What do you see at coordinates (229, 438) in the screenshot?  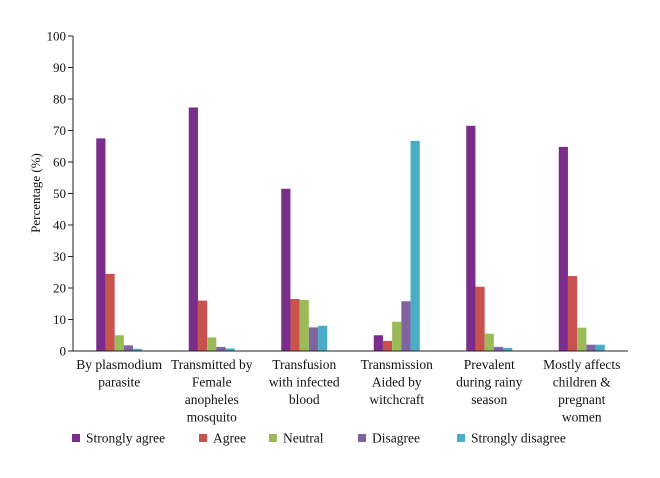 I see `legend-label: Agree` at bounding box center [229, 438].